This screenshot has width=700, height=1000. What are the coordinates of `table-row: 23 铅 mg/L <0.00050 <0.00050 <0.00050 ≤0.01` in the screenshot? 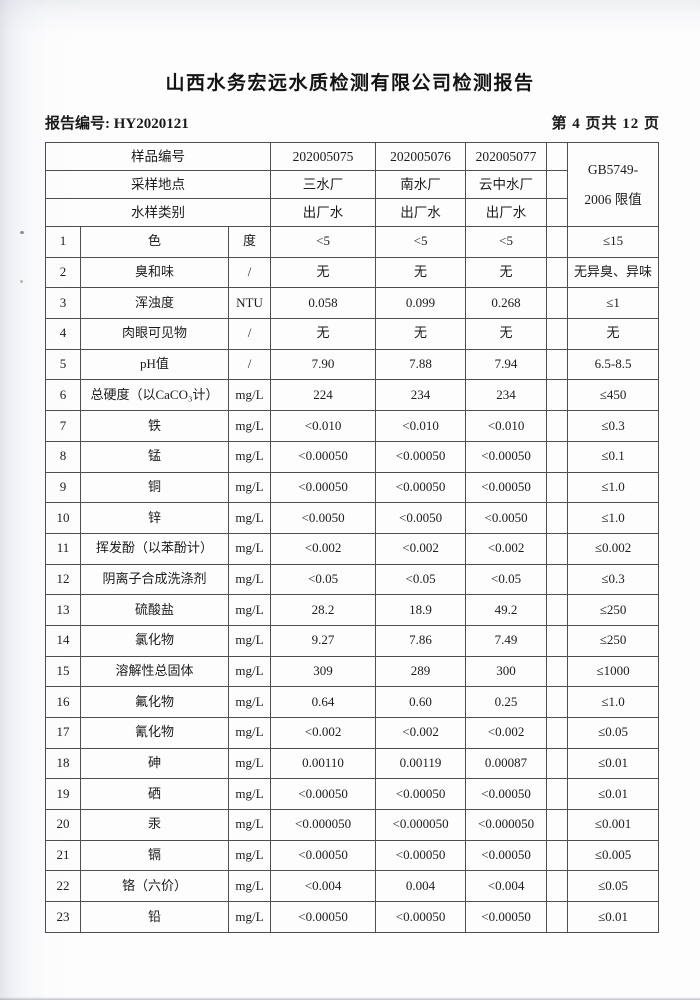 It's located at (352, 917).